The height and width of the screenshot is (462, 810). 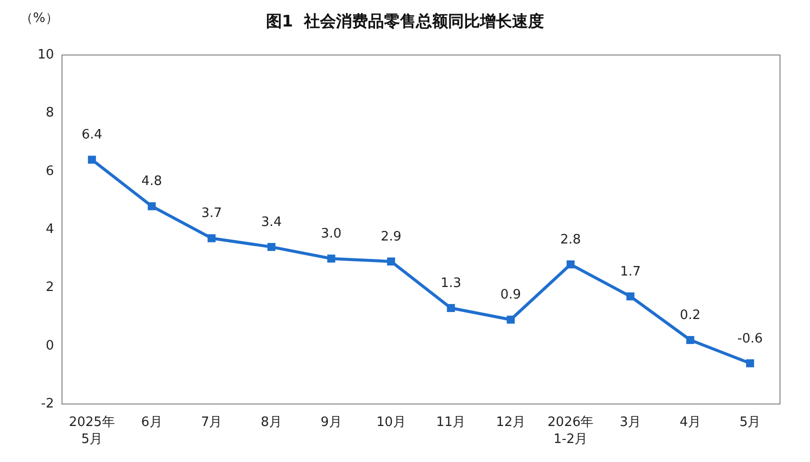 What do you see at coordinates (50, 171) in the screenshot?
I see `y-tick-label: 6` at bounding box center [50, 171].